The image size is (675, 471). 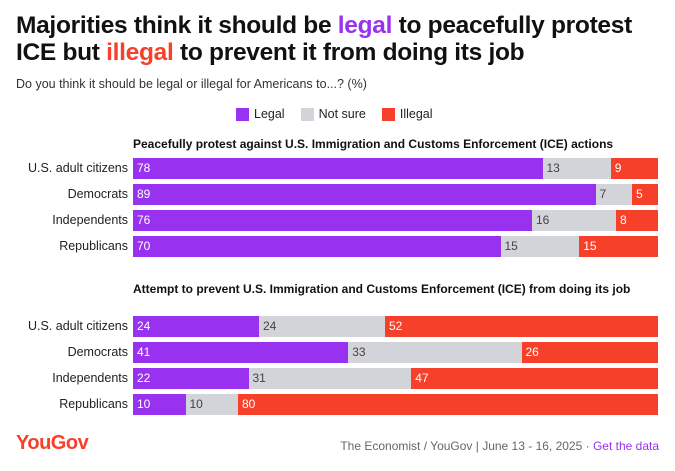 I want to click on data-label: 47, so click(x=422, y=378).